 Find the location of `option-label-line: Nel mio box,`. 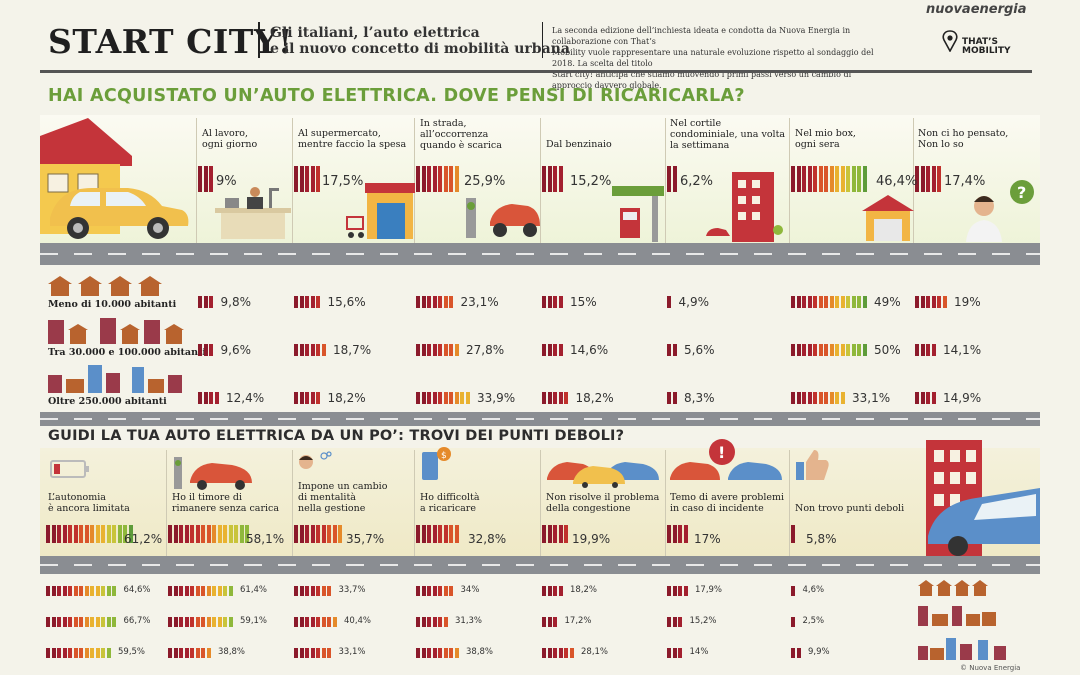

option-label-line: Nel mio box, is located at coordinates (825, 133).